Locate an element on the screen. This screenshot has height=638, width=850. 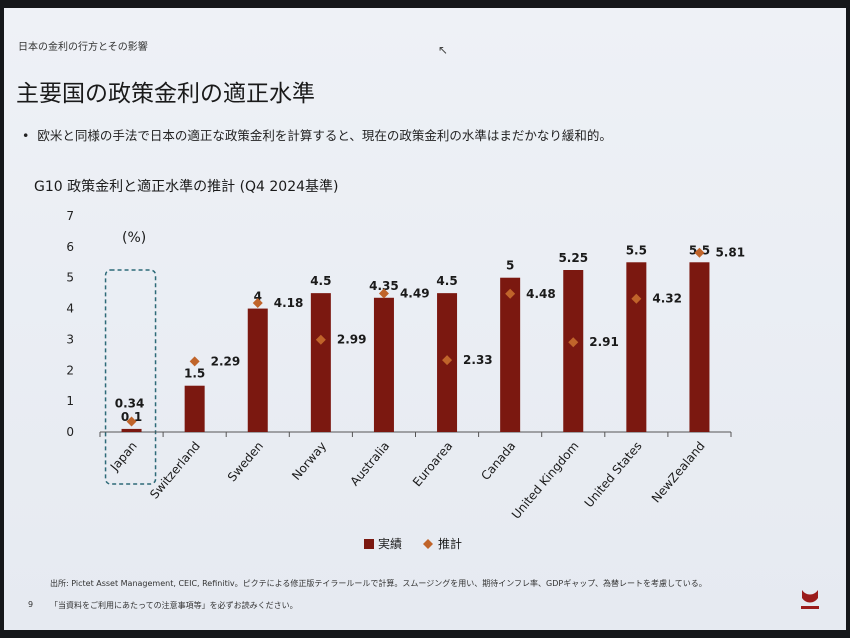
marker-value-label: 4.32 is located at coordinates (667, 299).